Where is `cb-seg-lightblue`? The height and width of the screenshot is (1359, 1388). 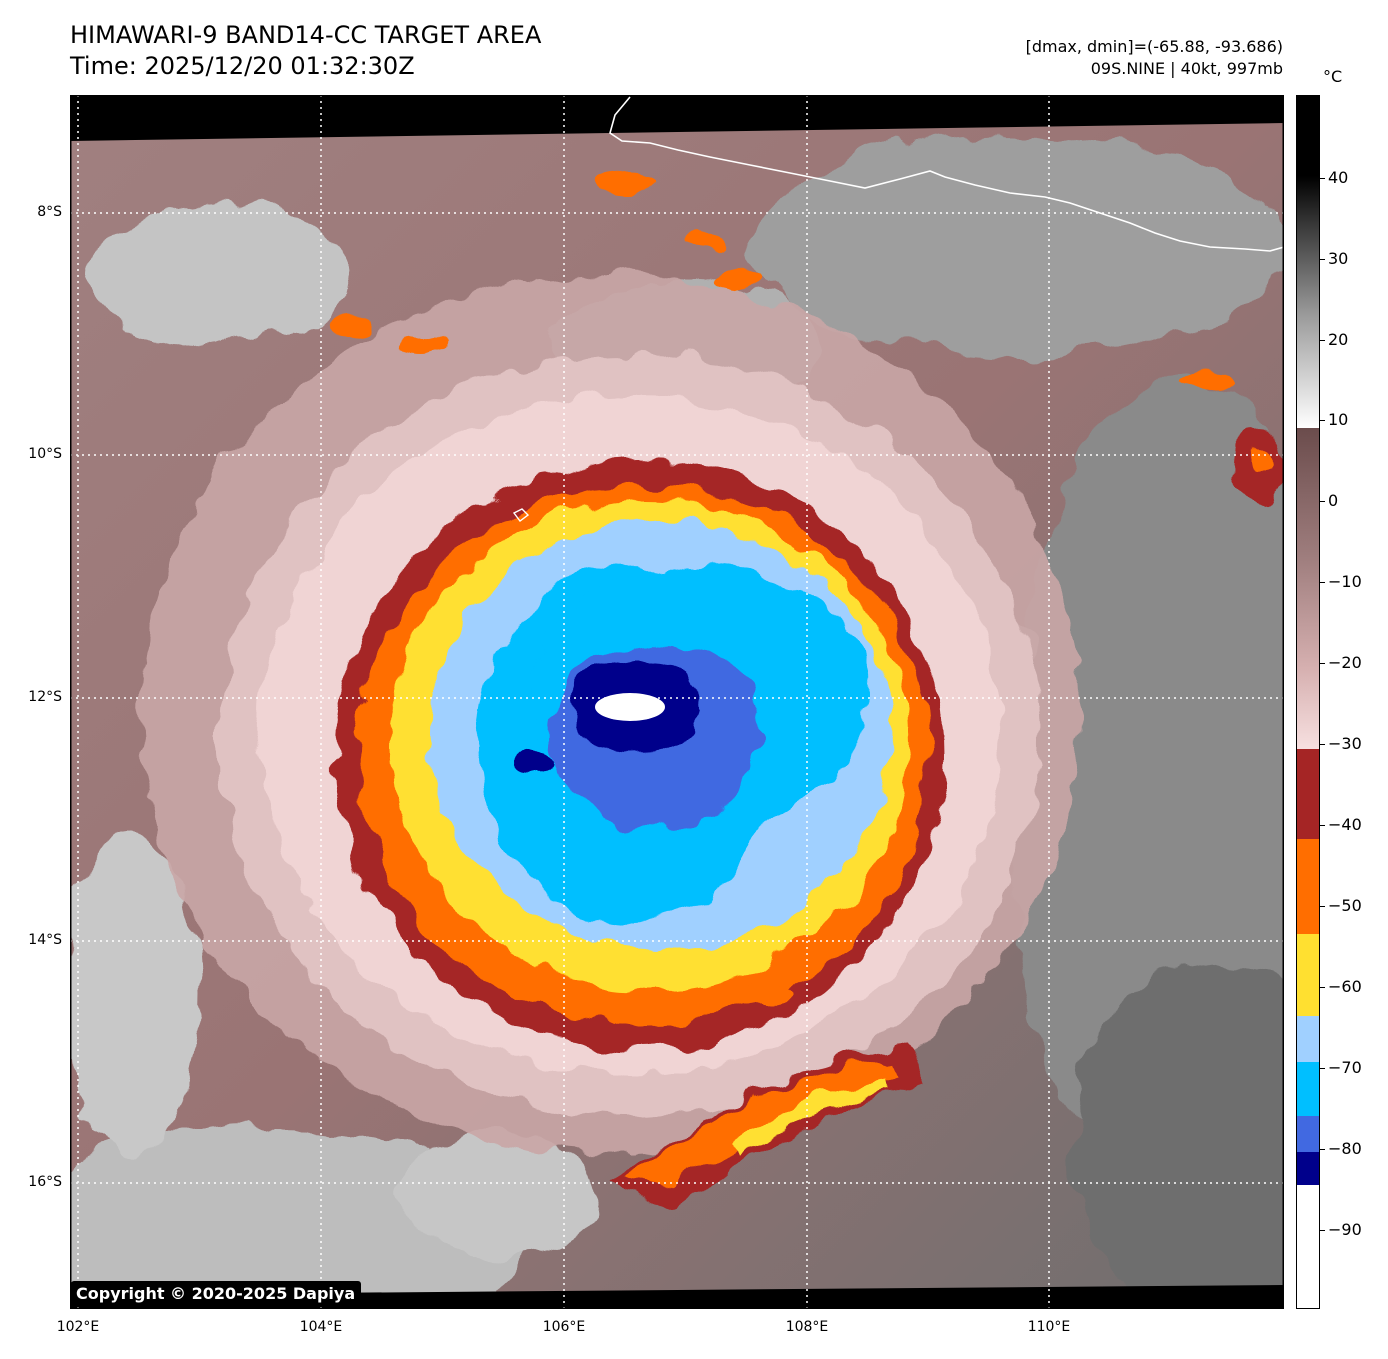
cb-seg-lightblue is located at coordinates (1308, 1039).